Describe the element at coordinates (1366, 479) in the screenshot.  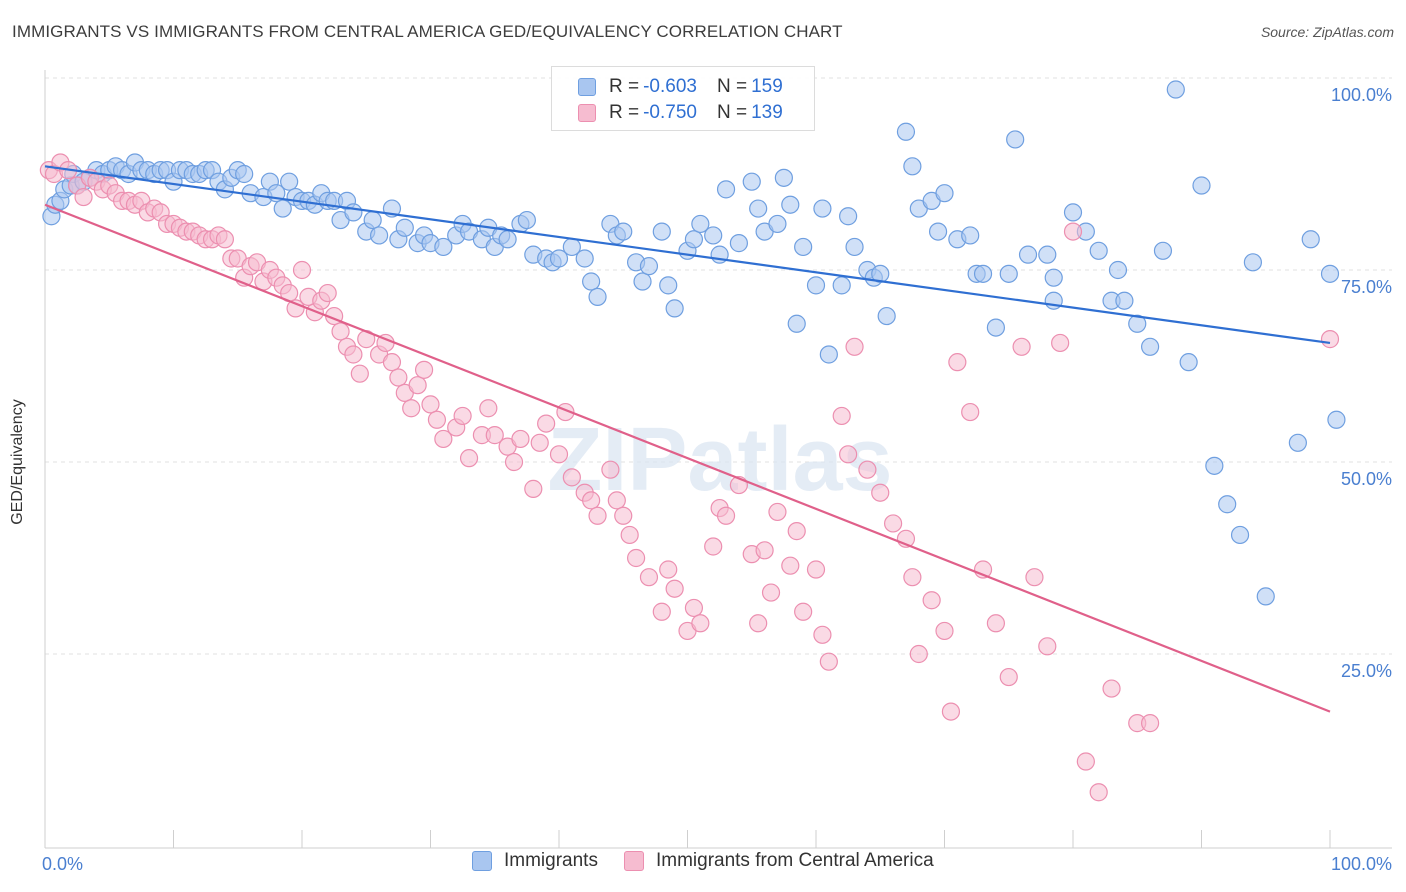
I see `y-tick-label: 50.0%` at that location.